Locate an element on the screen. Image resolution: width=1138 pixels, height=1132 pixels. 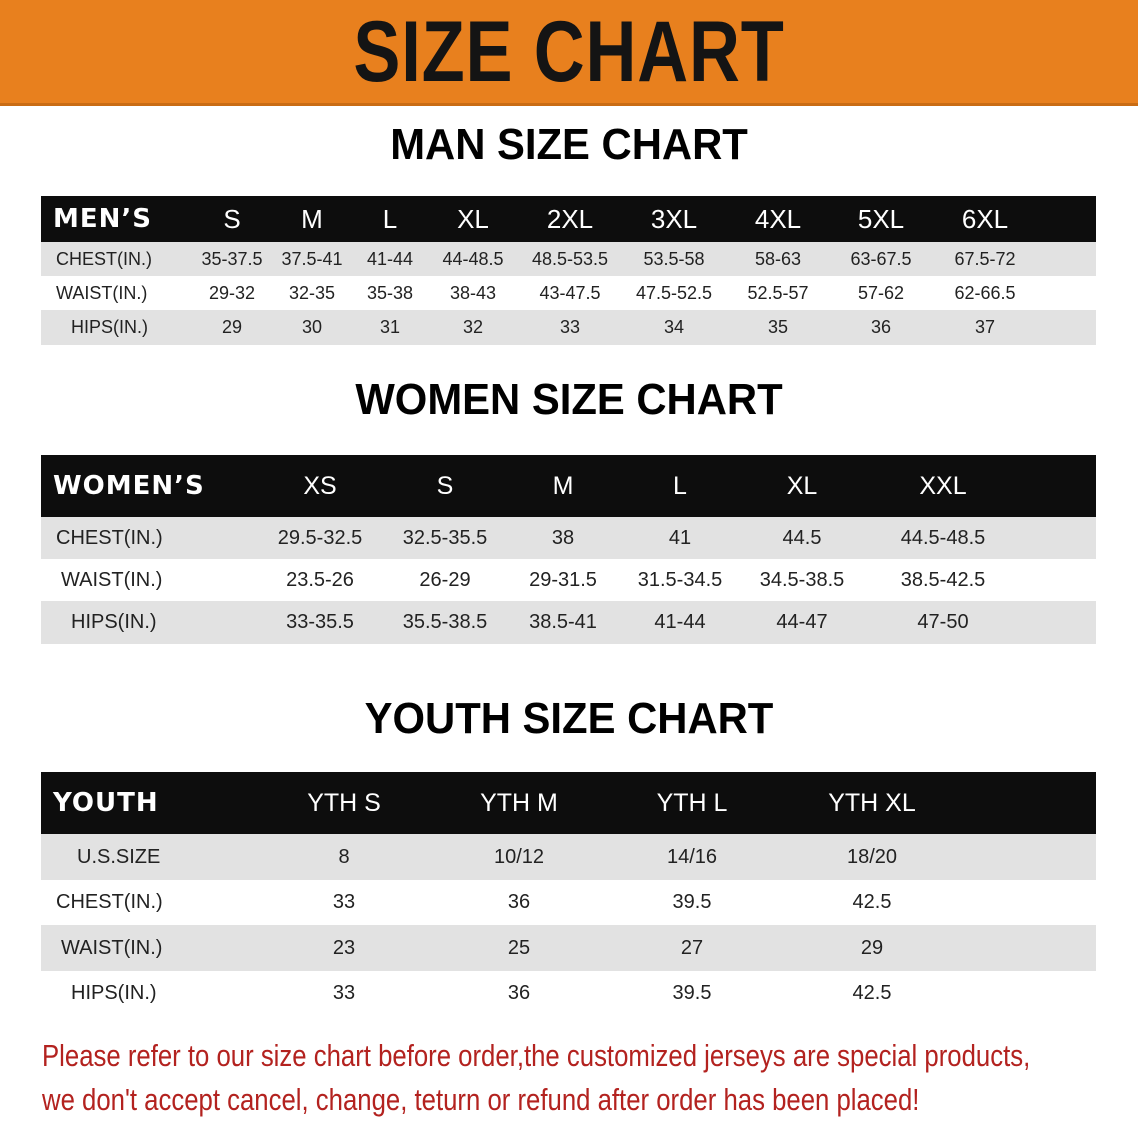
table-row: HIPS(IN.) 33 36 39.5 42.5 is located at coordinates (568, 993).